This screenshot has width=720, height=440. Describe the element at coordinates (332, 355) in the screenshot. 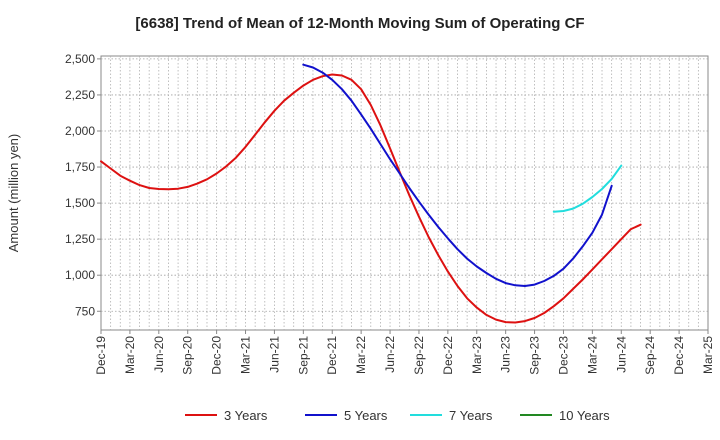

I see `x-tick-label: Dec-21` at that location.